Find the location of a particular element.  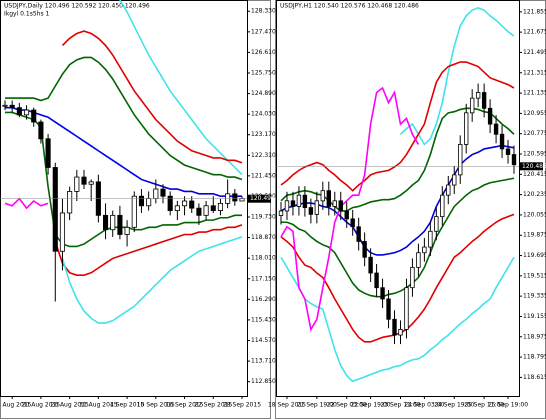

x-tick-label: 26 Aug 2015 is located at coordinates (69, 405).